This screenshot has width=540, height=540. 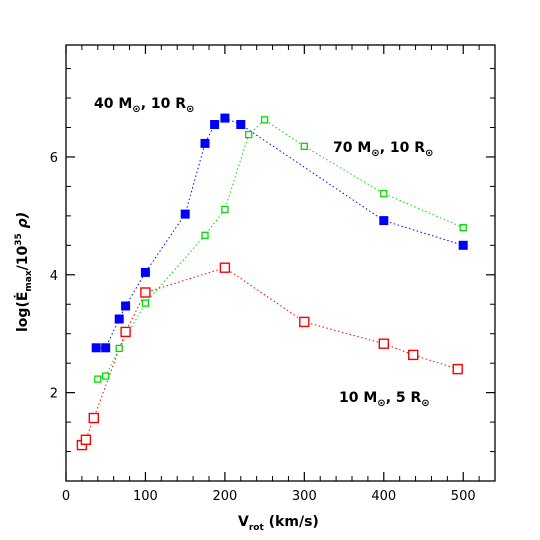 What do you see at coordinates (144, 105) in the screenshot?
I see `series-label-40msun: 40 M⊙, 10 R⊙` at bounding box center [144, 105].